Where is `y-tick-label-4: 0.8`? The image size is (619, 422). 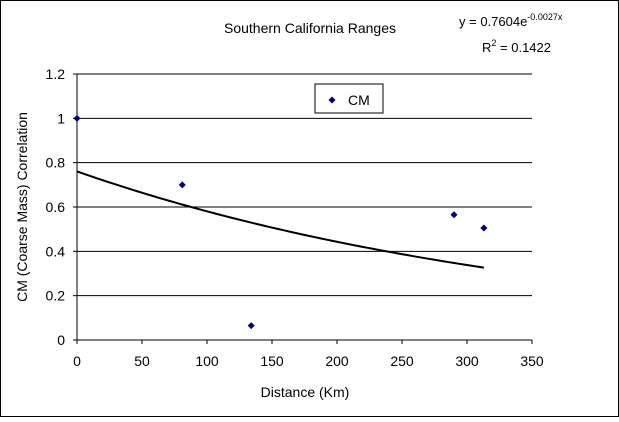 y-tick-label-4: 0.8 is located at coordinates (56, 163).